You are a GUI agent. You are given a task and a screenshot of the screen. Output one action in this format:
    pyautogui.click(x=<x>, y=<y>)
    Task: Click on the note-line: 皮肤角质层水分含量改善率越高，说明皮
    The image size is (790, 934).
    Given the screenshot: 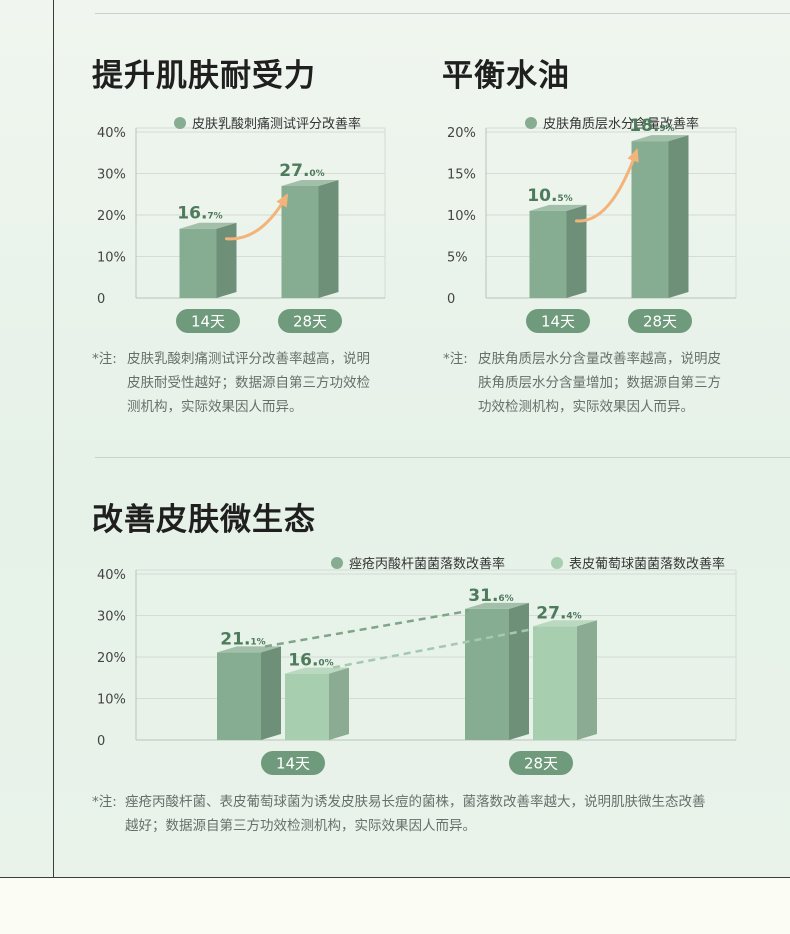 What is the action you would take?
    pyautogui.click(x=599, y=359)
    